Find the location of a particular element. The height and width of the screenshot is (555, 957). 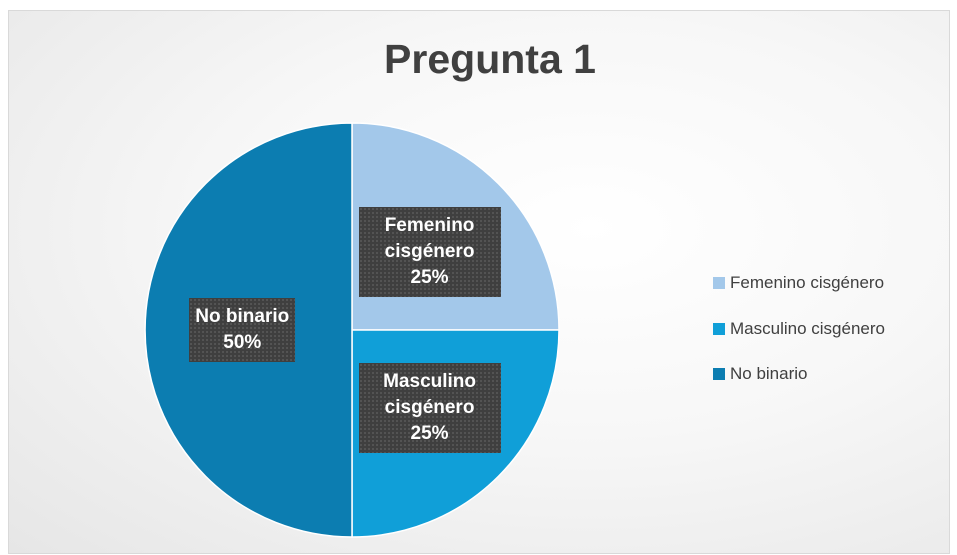

legend-item: No binario is located at coordinates (760, 374).